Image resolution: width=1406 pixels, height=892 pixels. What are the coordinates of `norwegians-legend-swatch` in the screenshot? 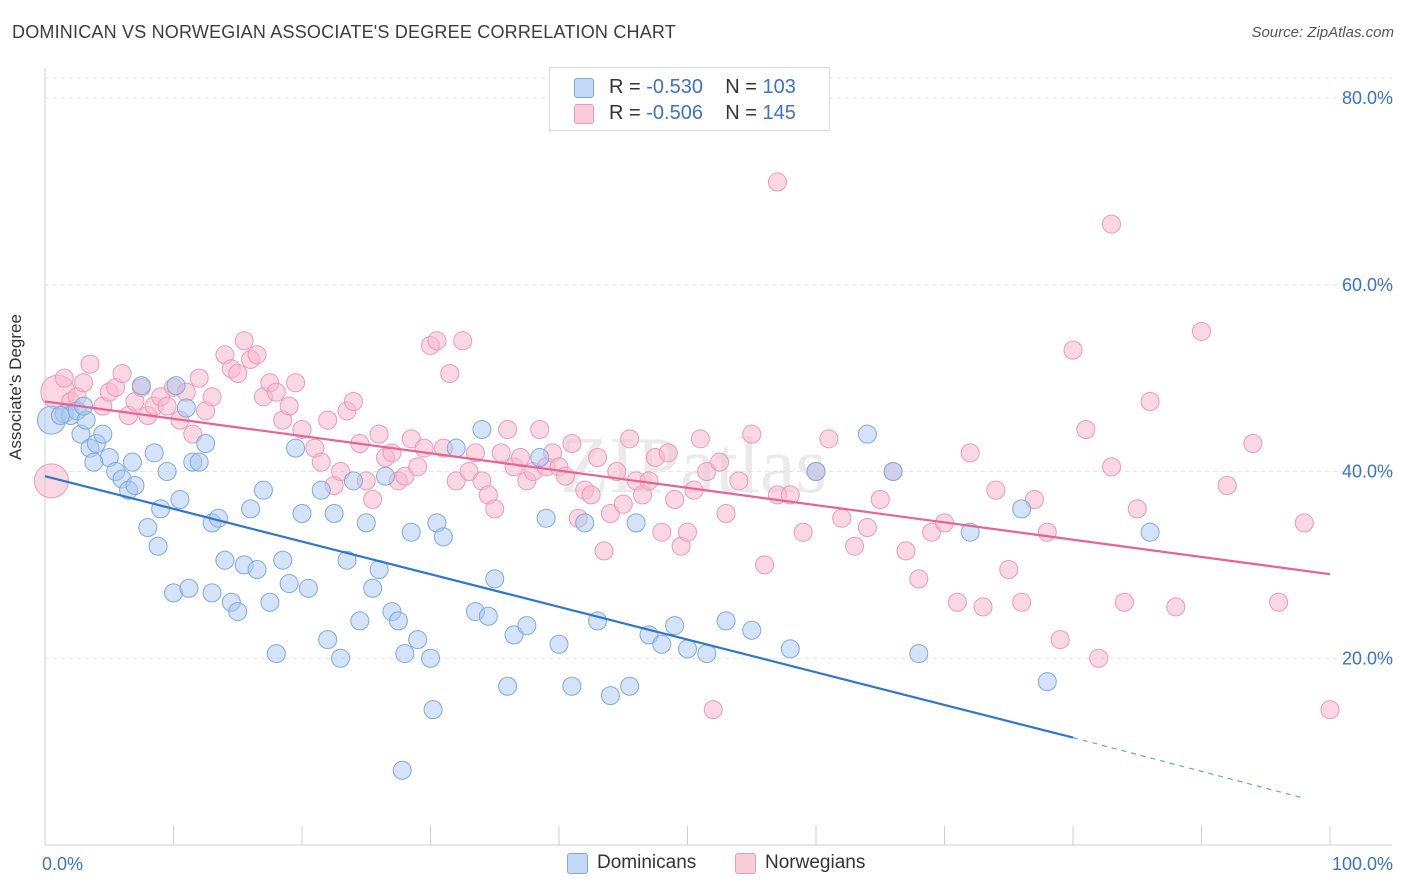 It's located at (745, 863).